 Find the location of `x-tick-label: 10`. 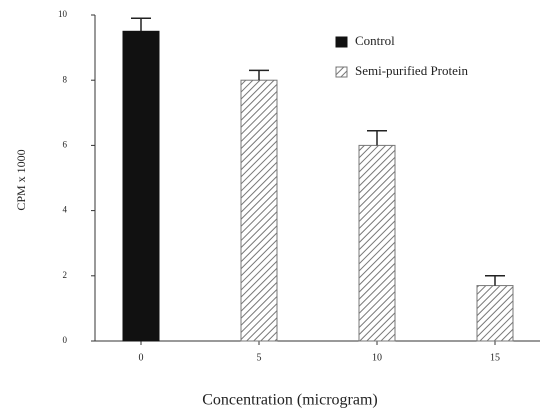

x-tick-label: 10 is located at coordinates (377, 357).